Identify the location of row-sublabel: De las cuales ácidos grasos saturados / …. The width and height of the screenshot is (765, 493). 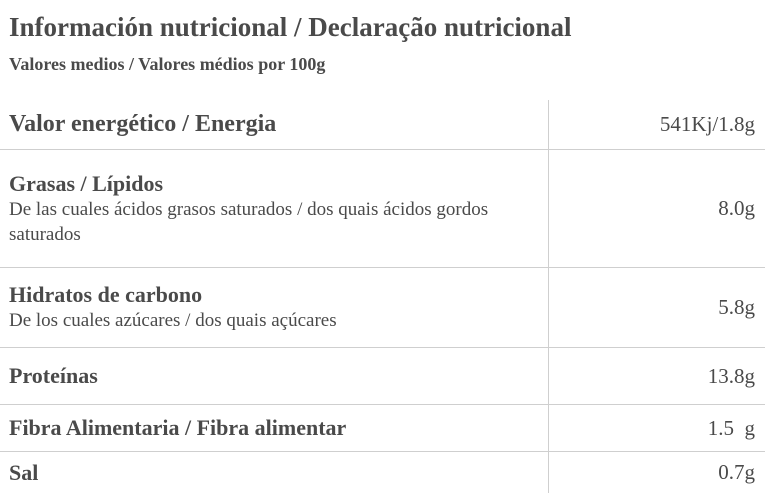
(249, 221).